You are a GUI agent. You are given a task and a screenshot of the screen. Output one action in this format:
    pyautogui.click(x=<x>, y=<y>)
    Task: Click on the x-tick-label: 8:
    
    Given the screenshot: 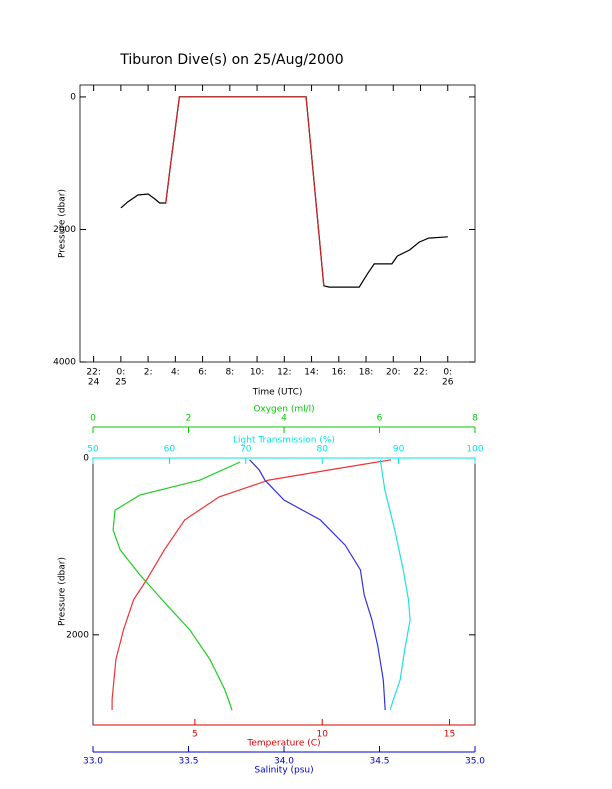 What is the action you would take?
    pyautogui.click(x=229, y=373)
    